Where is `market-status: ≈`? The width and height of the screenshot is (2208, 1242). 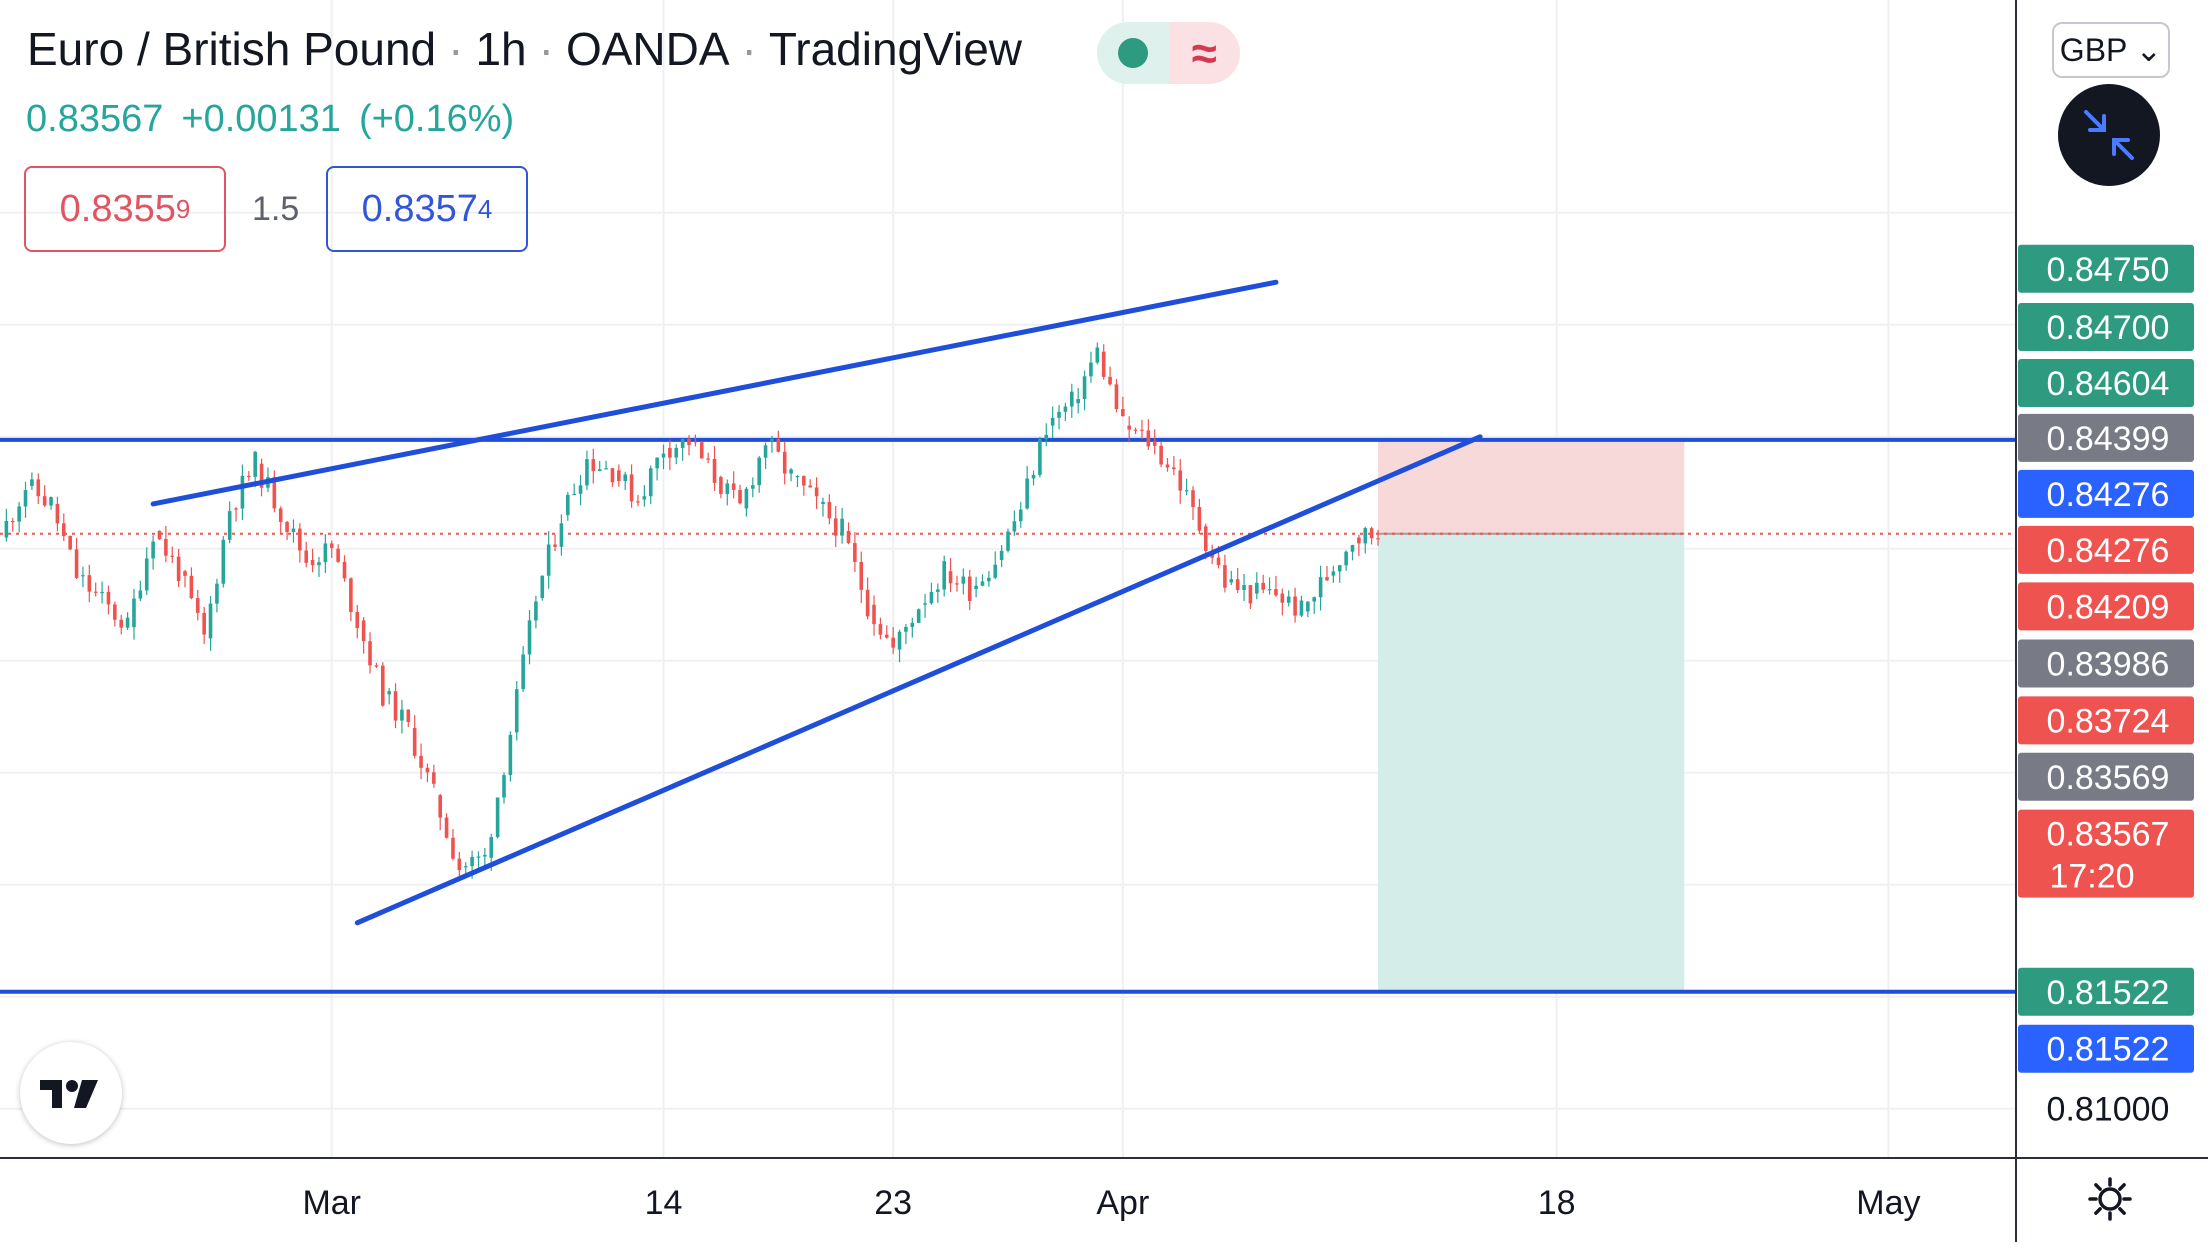 market-status: ≈ is located at coordinates (1168, 53).